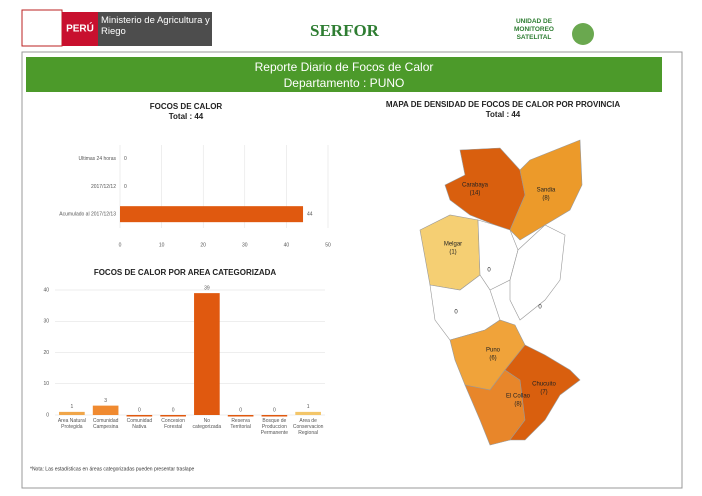  I want to click on province-count: (1), so click(452, 253).